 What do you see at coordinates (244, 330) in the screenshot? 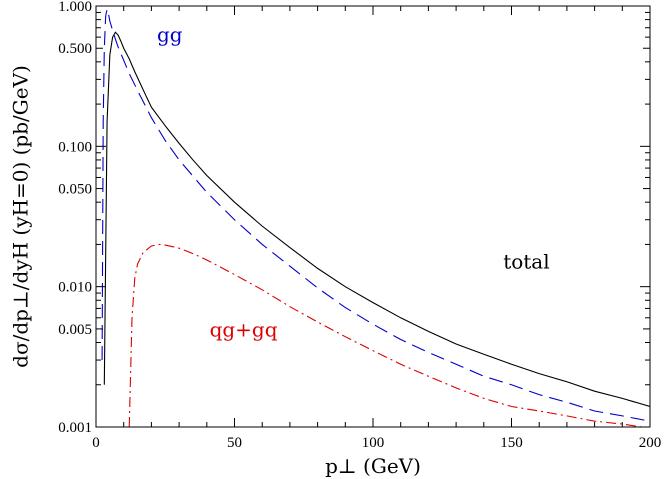
I see `annotation-label: qg+gq` at bounding box center [244, 330].